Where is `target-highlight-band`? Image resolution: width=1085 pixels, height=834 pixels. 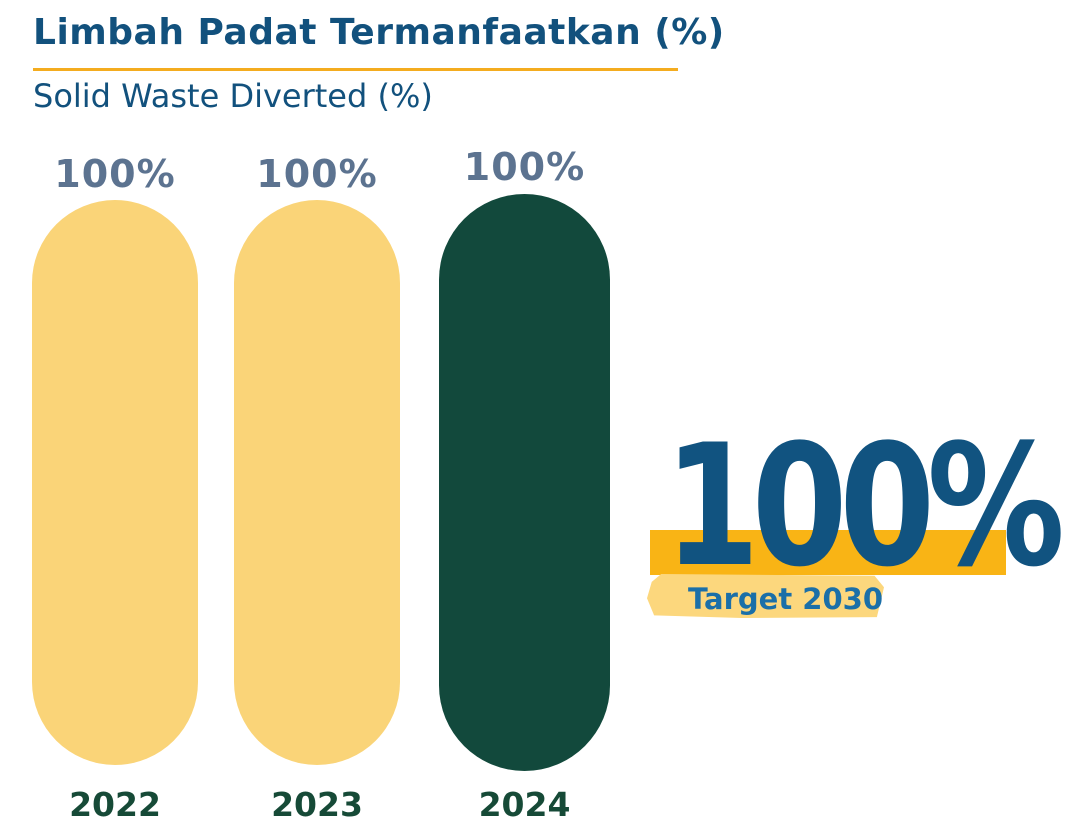 target-highlight-band is located at coordinates (828, 552).